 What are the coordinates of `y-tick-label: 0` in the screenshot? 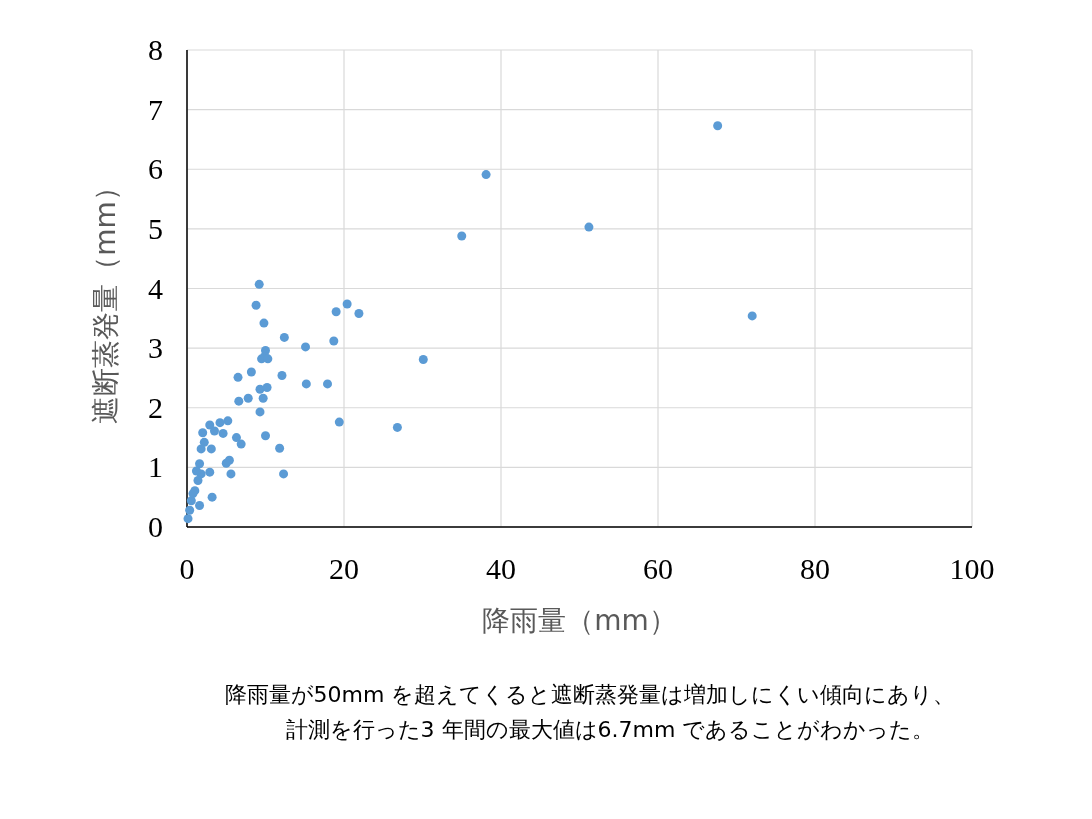 It's located at (155, 526).